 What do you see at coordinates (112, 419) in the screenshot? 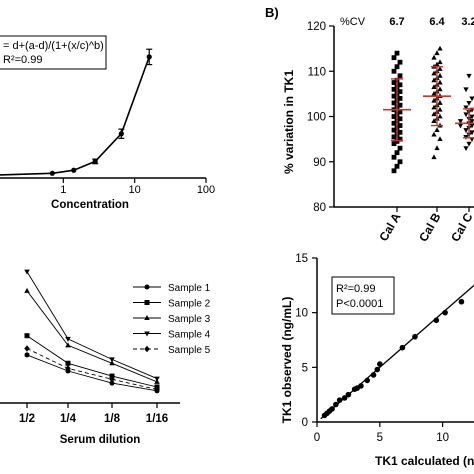
I see `panel-c-x-tick-label: 1/8` at bounding box center [112, 419].